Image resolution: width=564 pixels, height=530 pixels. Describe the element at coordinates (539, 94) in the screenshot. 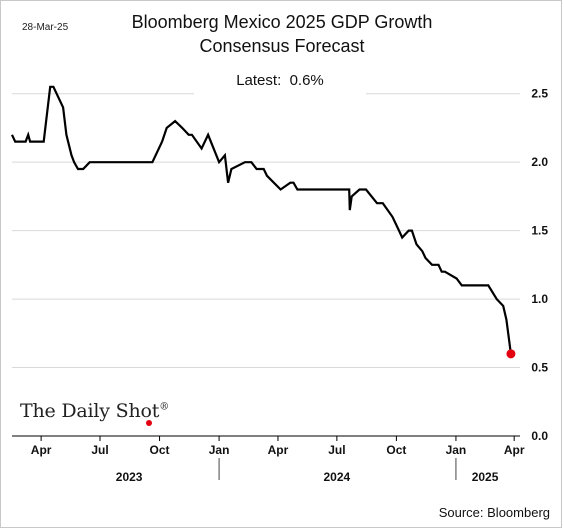

I see `y-tick-label: 2.5` at that location.